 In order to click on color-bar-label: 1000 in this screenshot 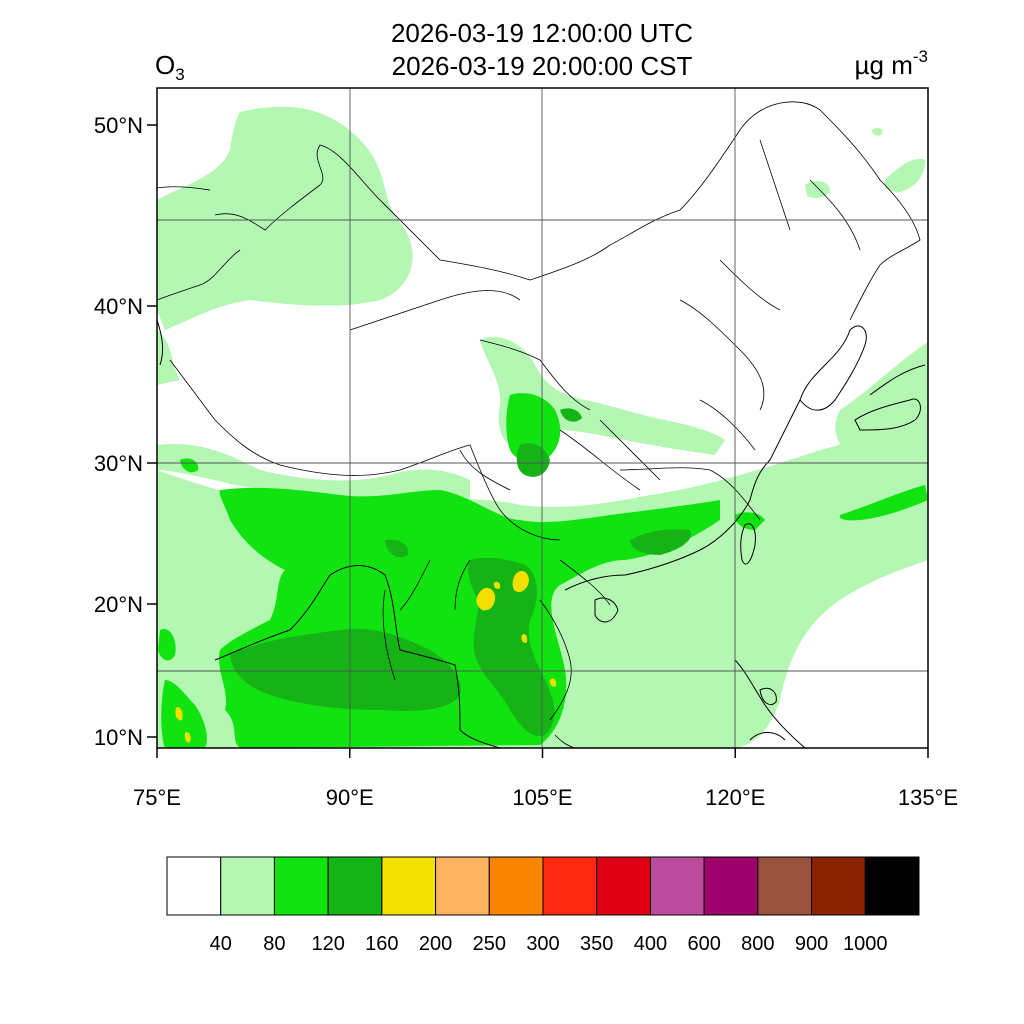, I will do `click(865, 944)`.